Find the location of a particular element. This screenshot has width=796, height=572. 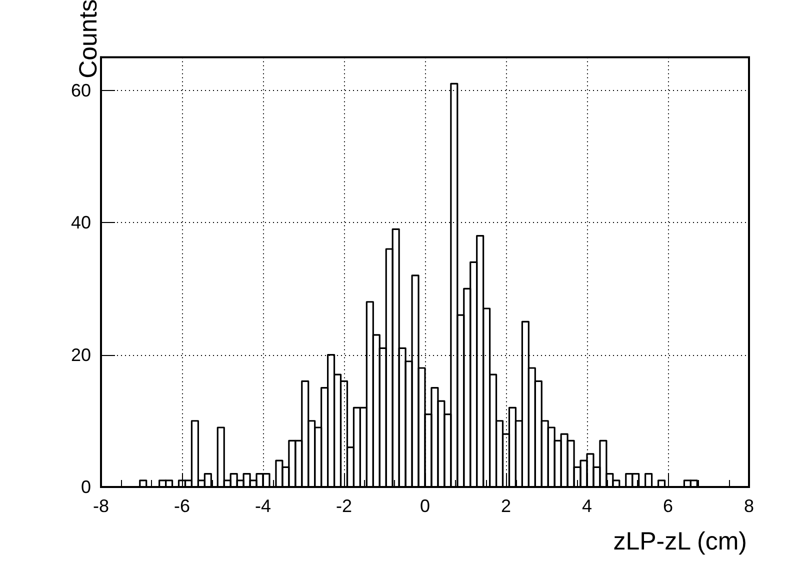

y-tick-label: 60 is located at coordinates (80, 90).